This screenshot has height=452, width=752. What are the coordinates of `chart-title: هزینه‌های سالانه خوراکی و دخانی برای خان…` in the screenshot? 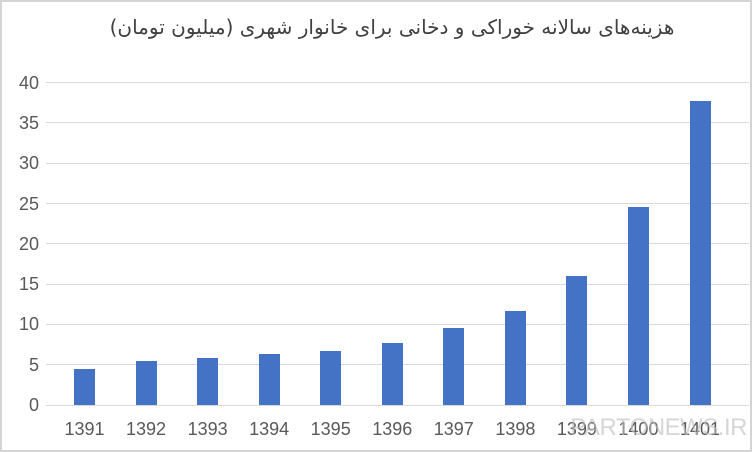 It's located at (392, 27).